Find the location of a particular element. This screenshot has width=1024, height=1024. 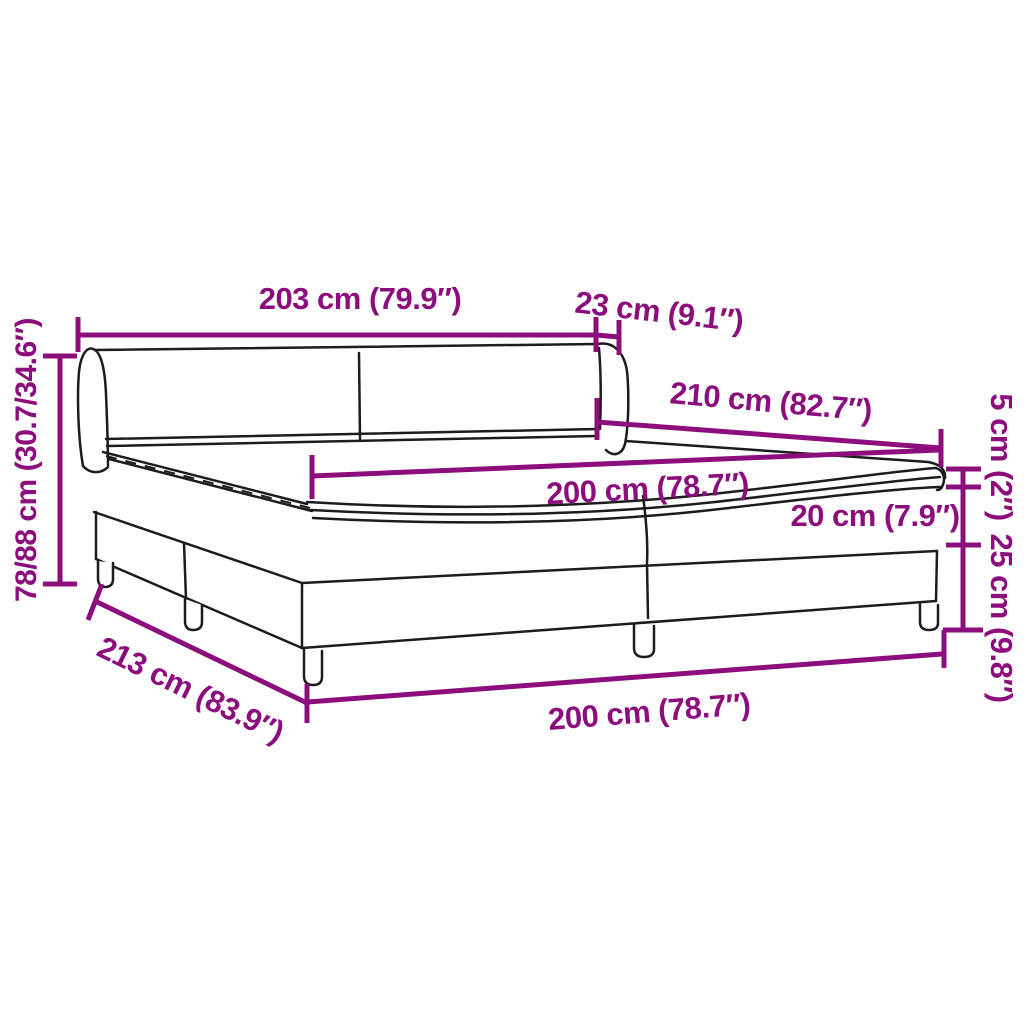

mattress-left-stitching is located at coordinates (208, 482).